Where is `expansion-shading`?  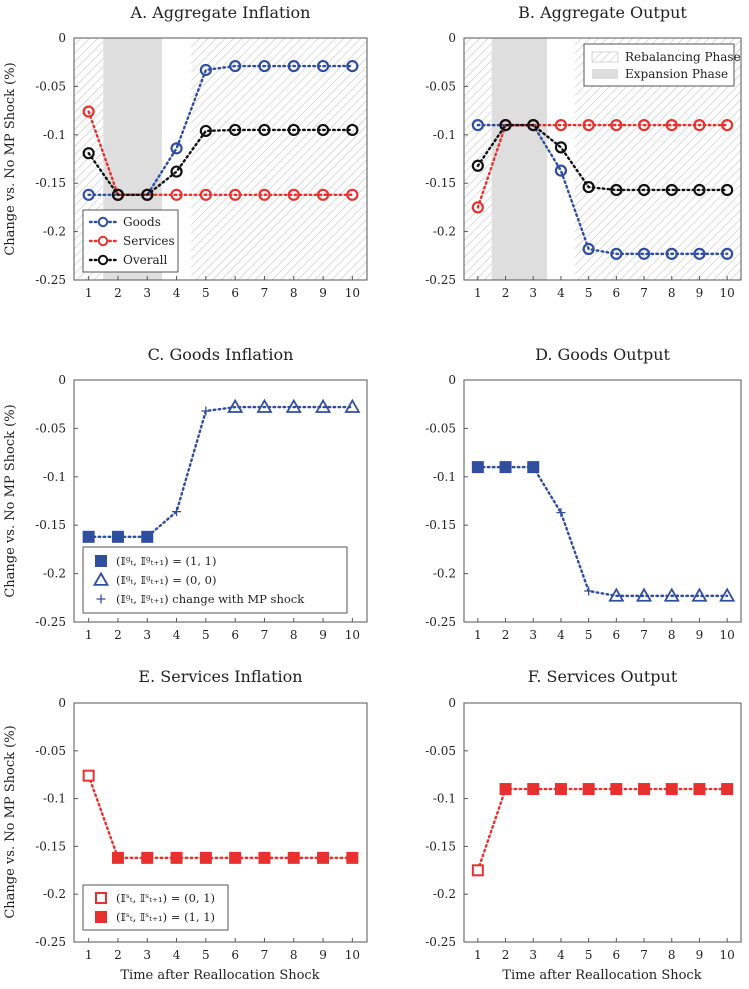
expansion-shading is located at coordinates (519, 159).